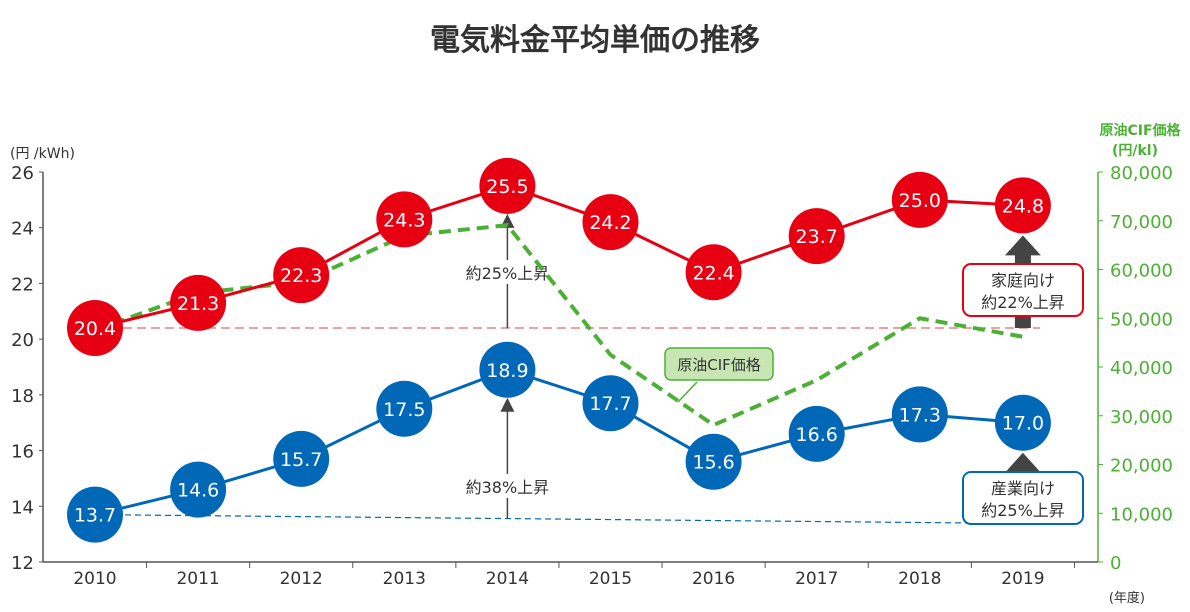  Describe the element at coordinates (816, 579) in the screenshot. I see `x-tick-label: 2017` at that location.